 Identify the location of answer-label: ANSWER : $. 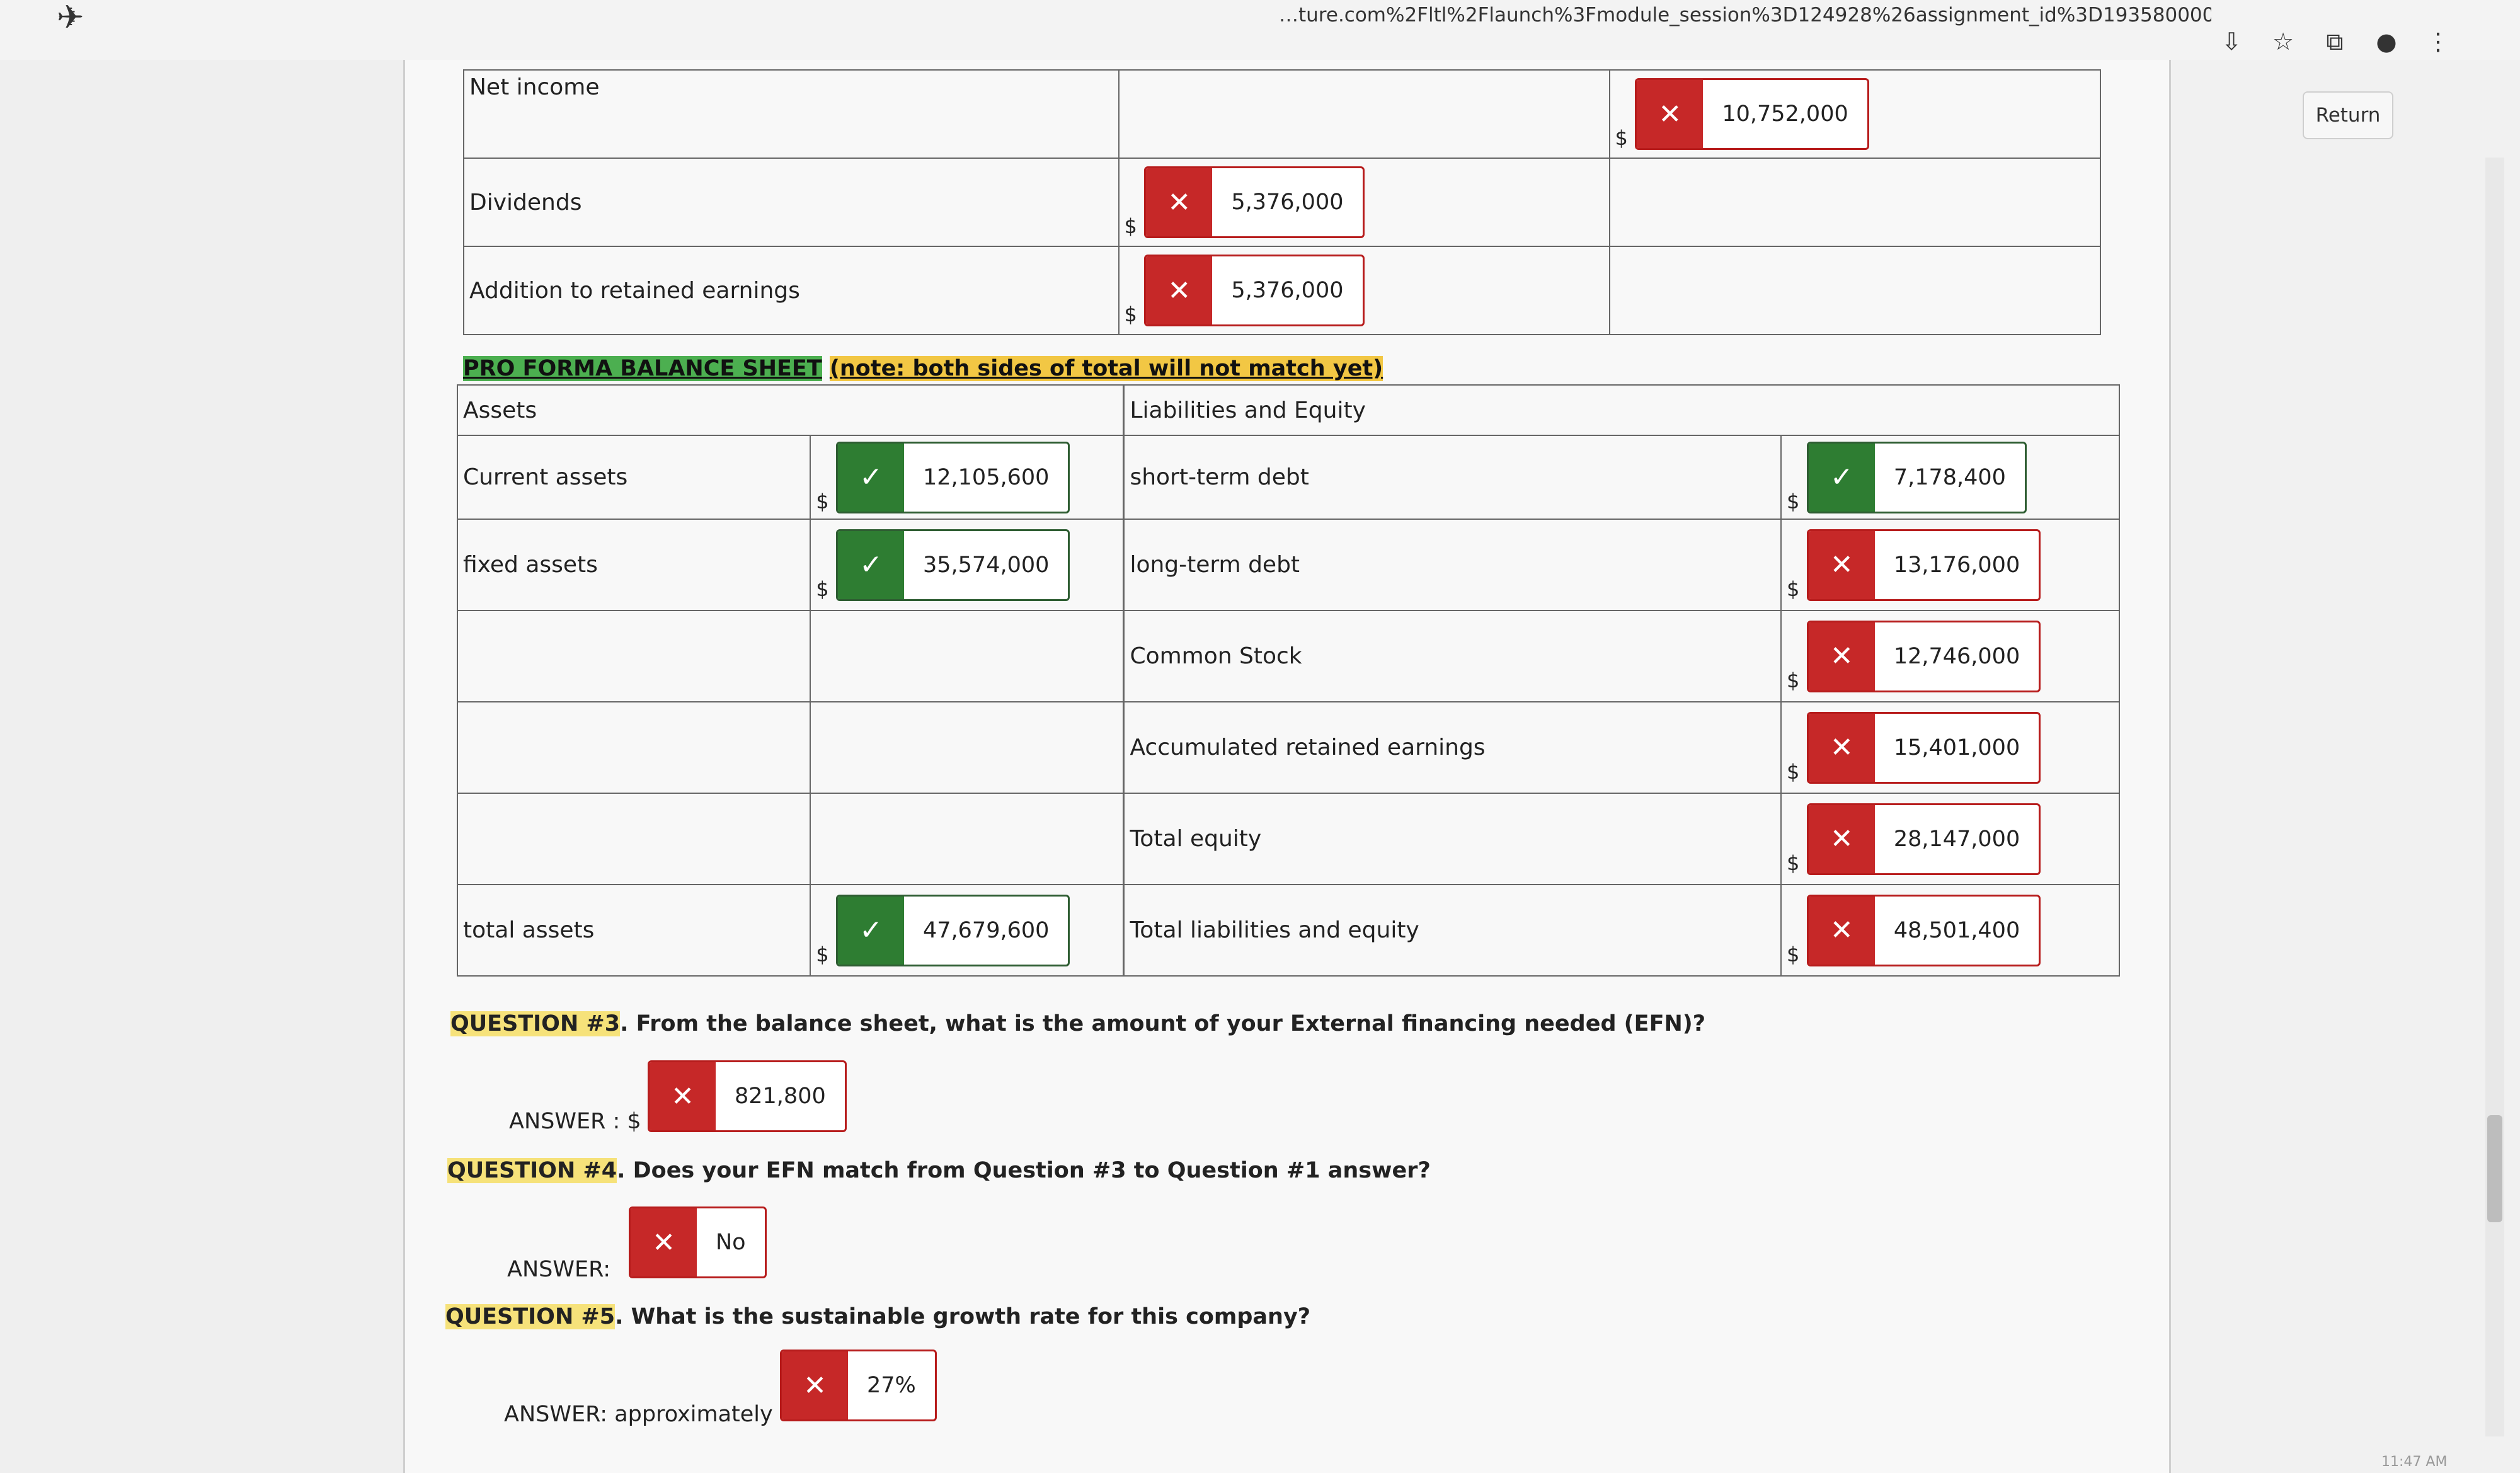
(575, 1121).